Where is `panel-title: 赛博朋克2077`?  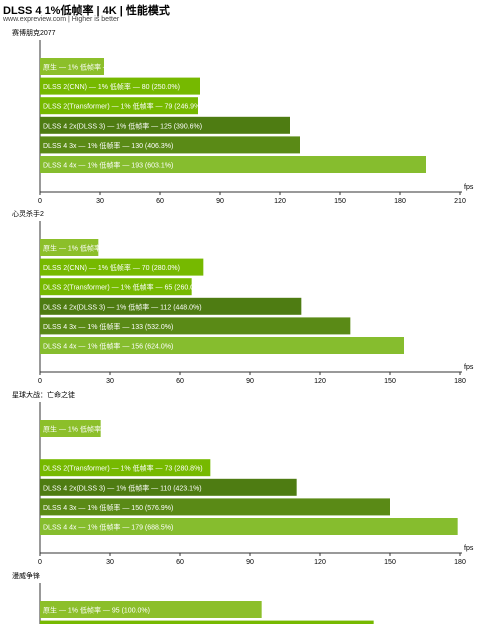 panel-title: 赛博朋克2077 is located at coordinates (34, 32).